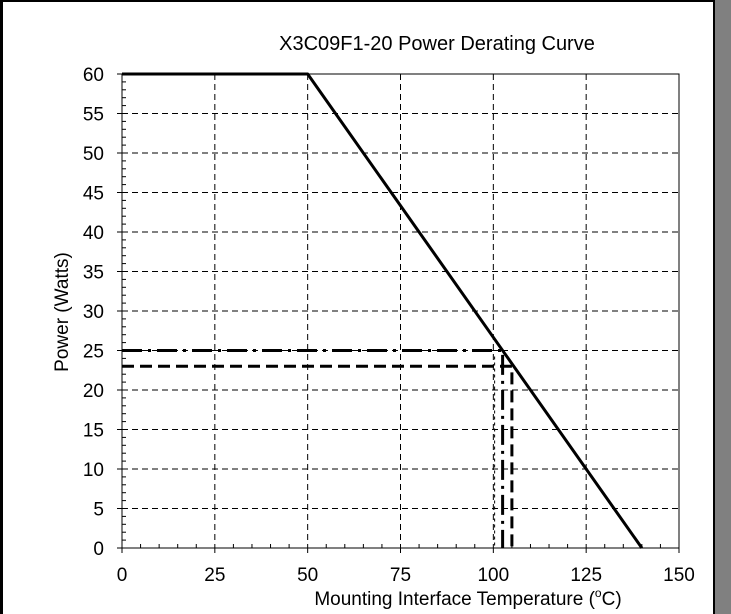 The width and height of the screenshot is (731, 614). Describe the element at coordinates (93, 470) in the screenshot. I see `y-tick-label: 10` at that location.